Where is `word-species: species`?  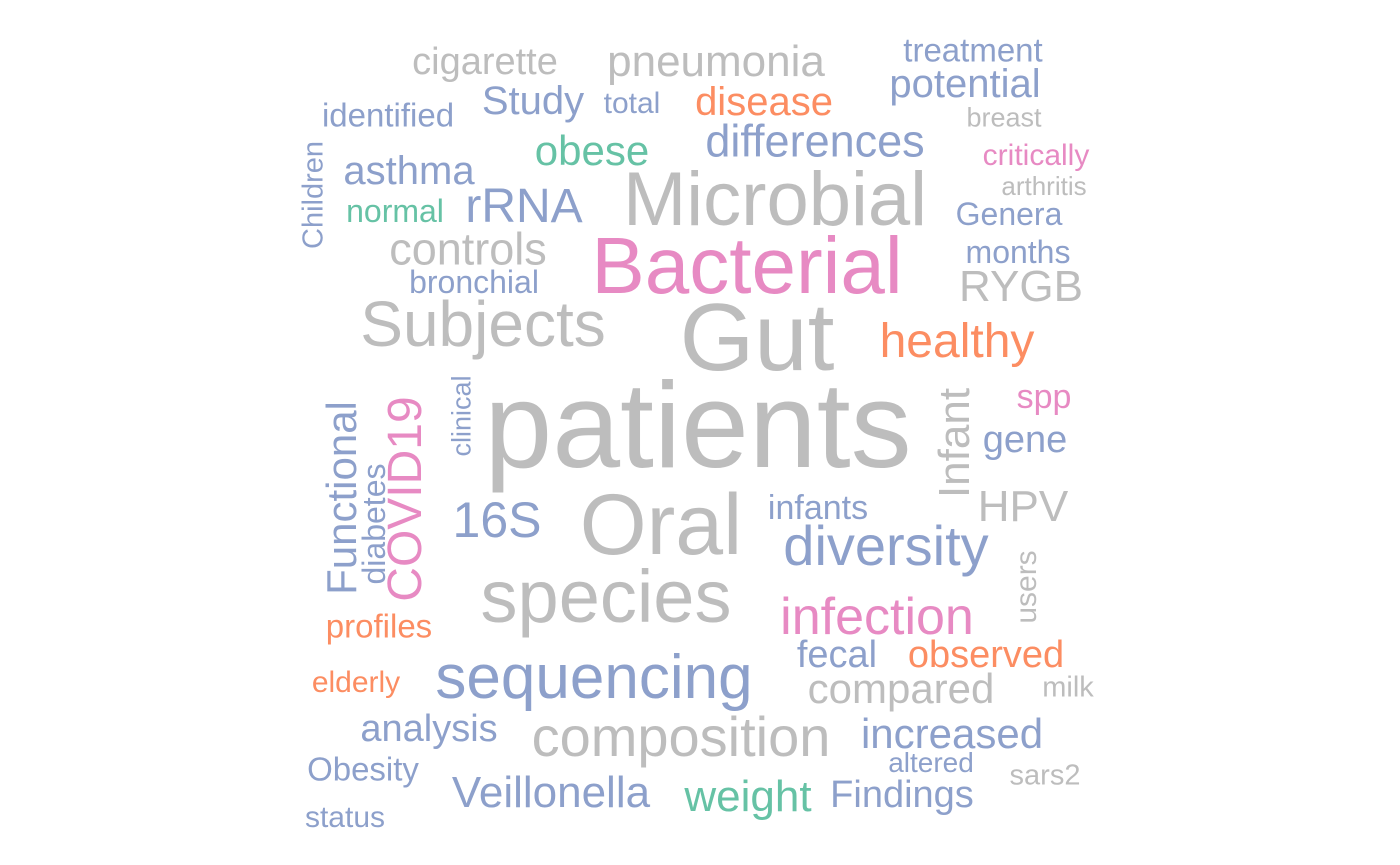
word-species: species is located at coordinates (606, 596).